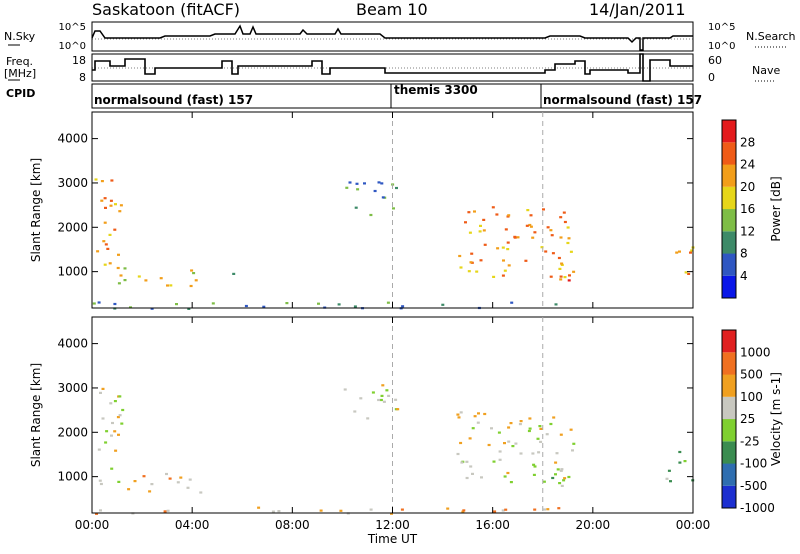 Image resolution: width=800 pixels, height=554 pixels. What do you see at coordinates (72, 388) in the screenshot?
I see `y-tick-label: 3000` at bounding box center [72, 388].